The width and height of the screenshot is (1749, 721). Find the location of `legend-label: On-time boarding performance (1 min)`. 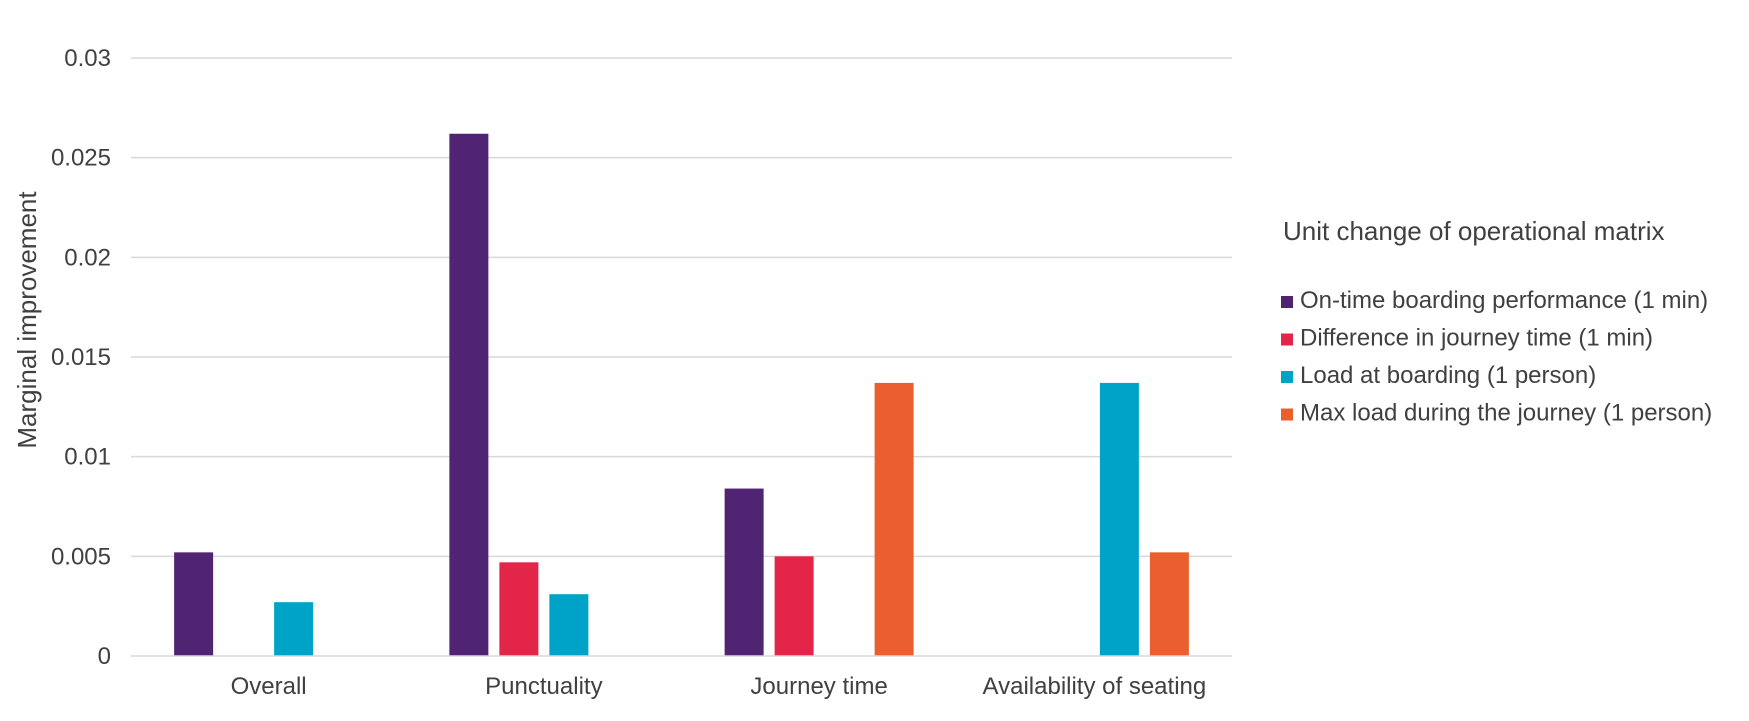

legend-label: On-time boarding performance (1 min) is located at coordinates (1504, 300).